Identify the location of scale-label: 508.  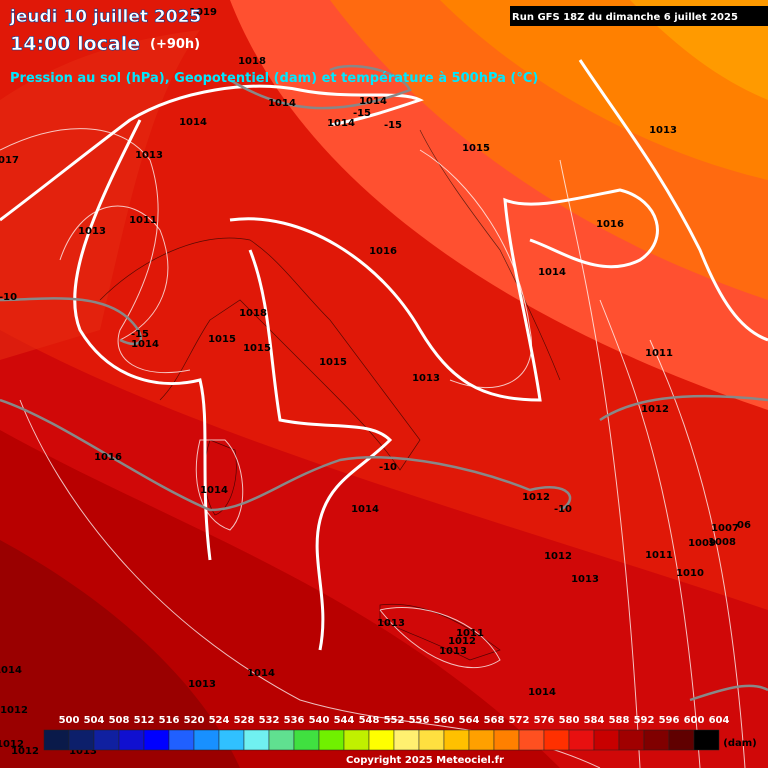
(119, 720).